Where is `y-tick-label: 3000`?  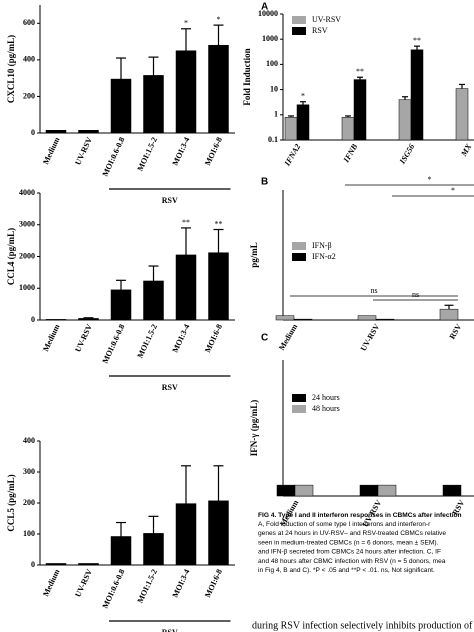
y-tick-label: 3000 is located at coordinates (27, 224).